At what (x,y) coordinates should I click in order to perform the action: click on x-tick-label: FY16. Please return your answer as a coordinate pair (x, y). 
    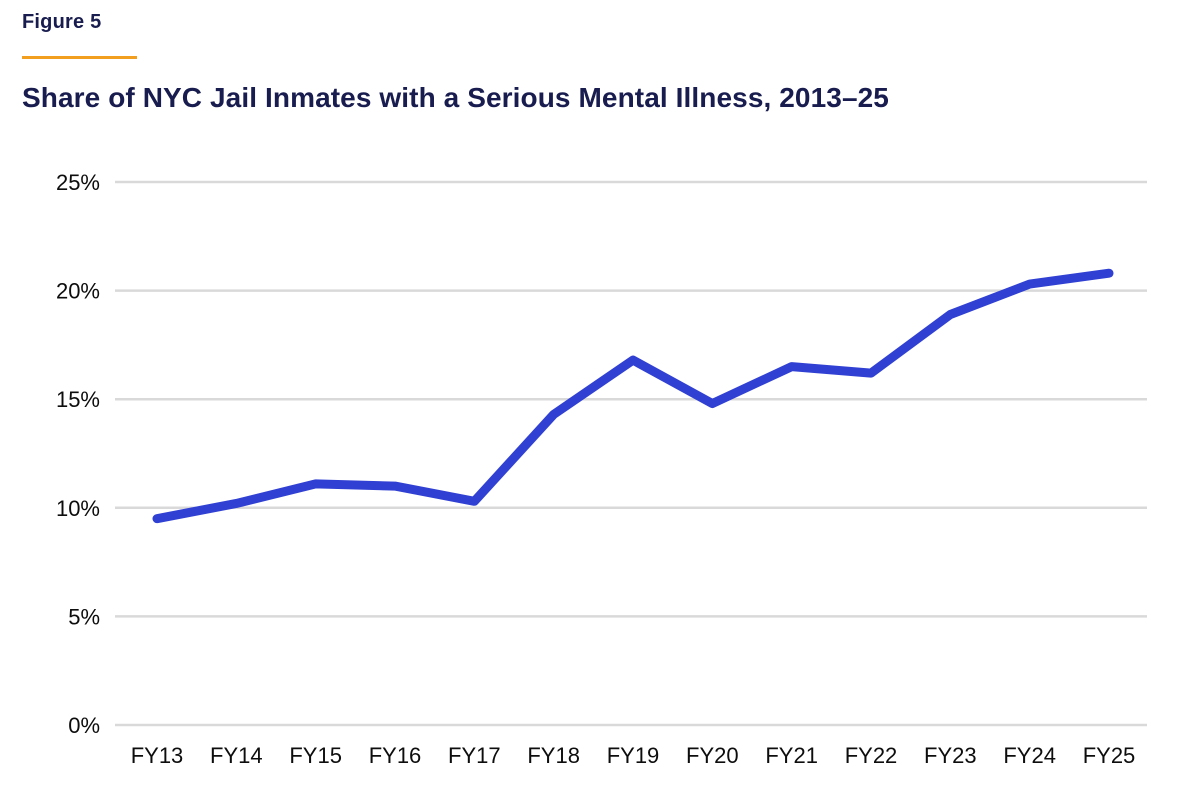
    Looking at the image, I should click on (395, 755).